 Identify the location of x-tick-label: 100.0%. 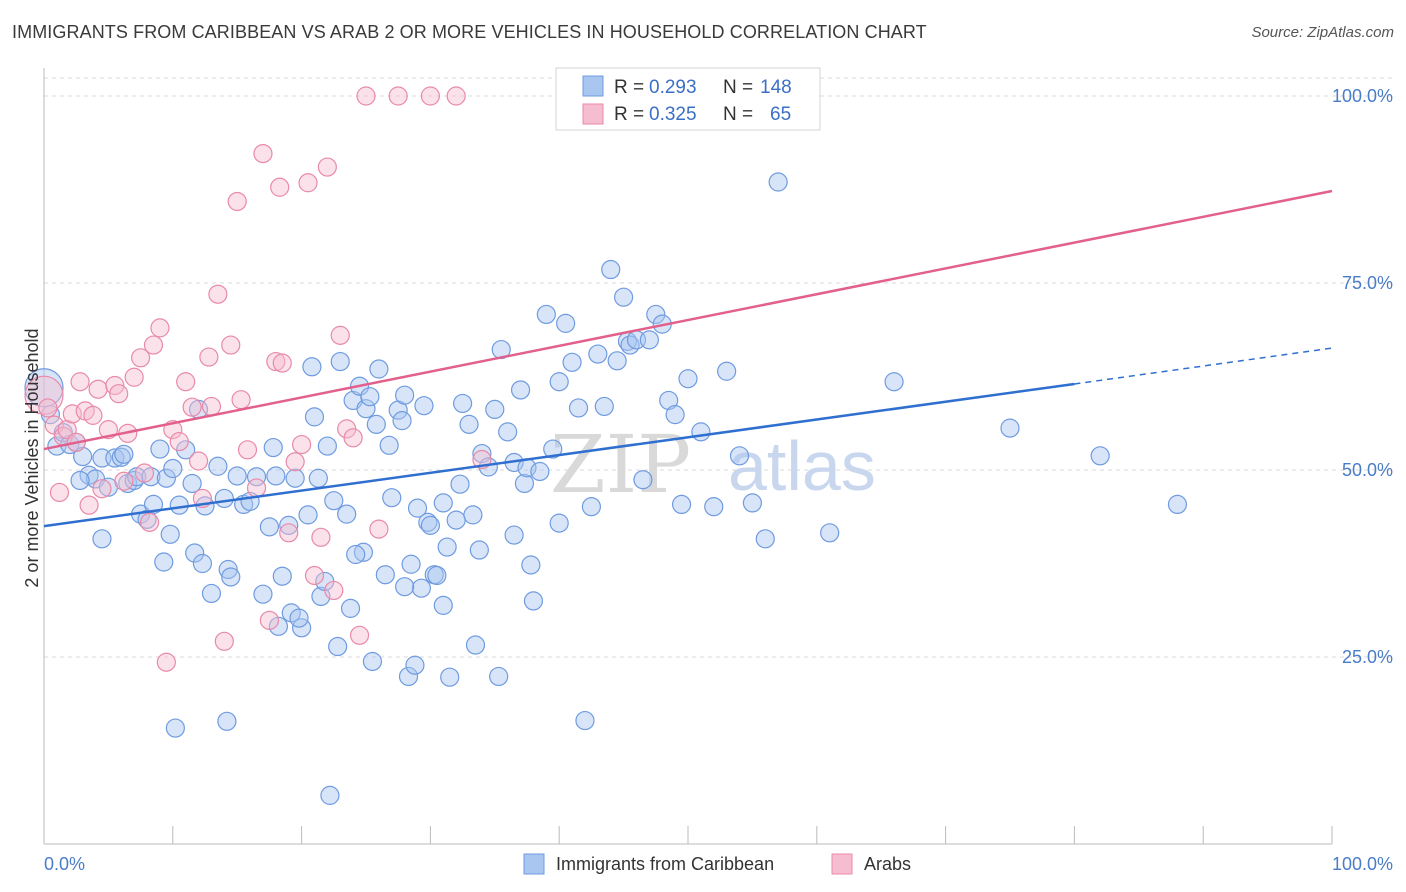
(1362, 864).